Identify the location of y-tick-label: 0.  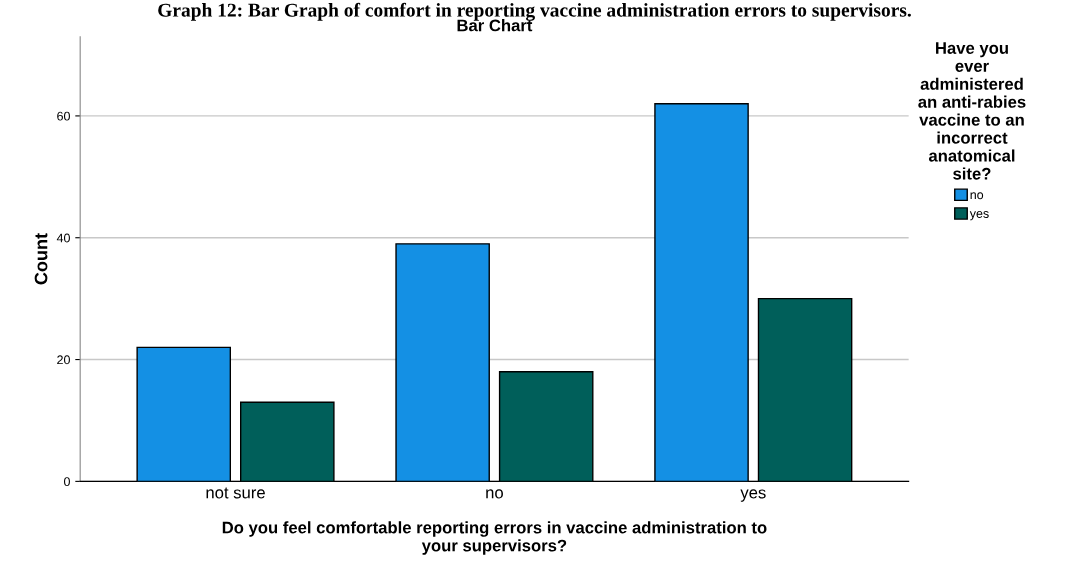
(66, 482).